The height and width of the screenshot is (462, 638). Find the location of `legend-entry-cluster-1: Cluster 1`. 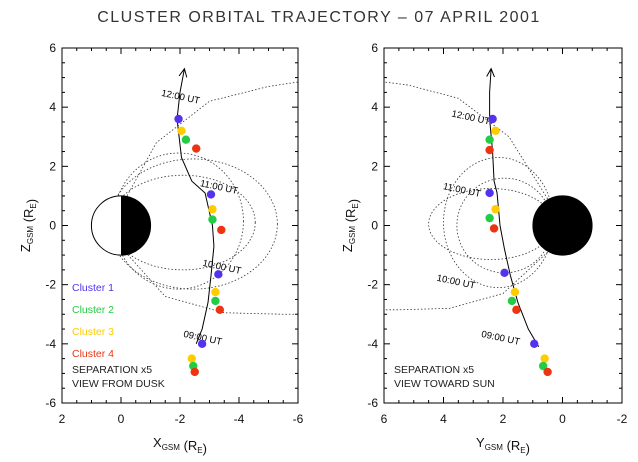

legend-entry-cluster-1: Cluster 1 is located at coordinates (93, 288).